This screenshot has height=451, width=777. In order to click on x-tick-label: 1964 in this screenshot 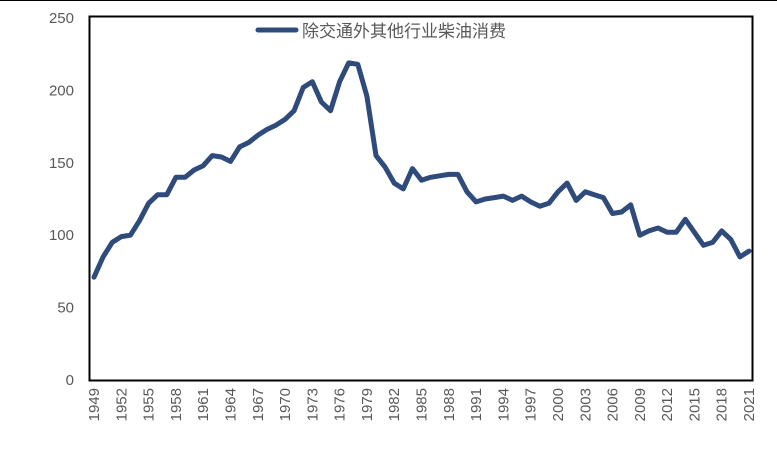, I will do `click(230, 404)`.